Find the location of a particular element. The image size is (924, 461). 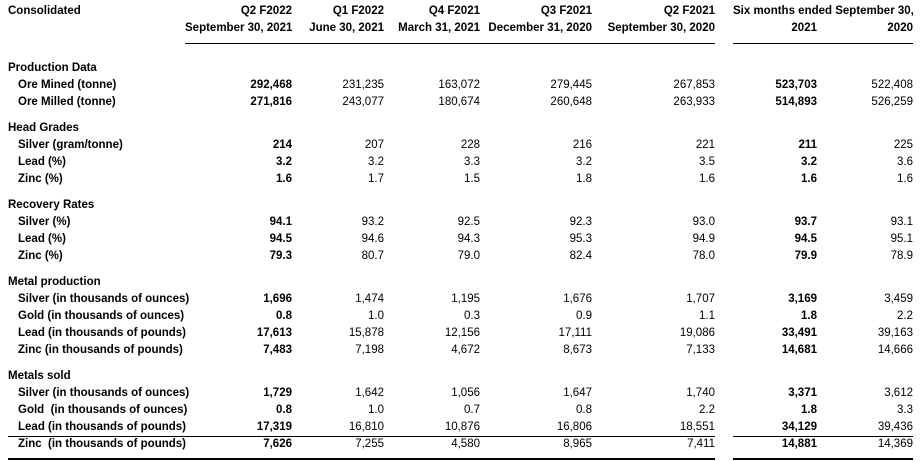

table-cell: 271,816 is located at coordinates (271, 102).